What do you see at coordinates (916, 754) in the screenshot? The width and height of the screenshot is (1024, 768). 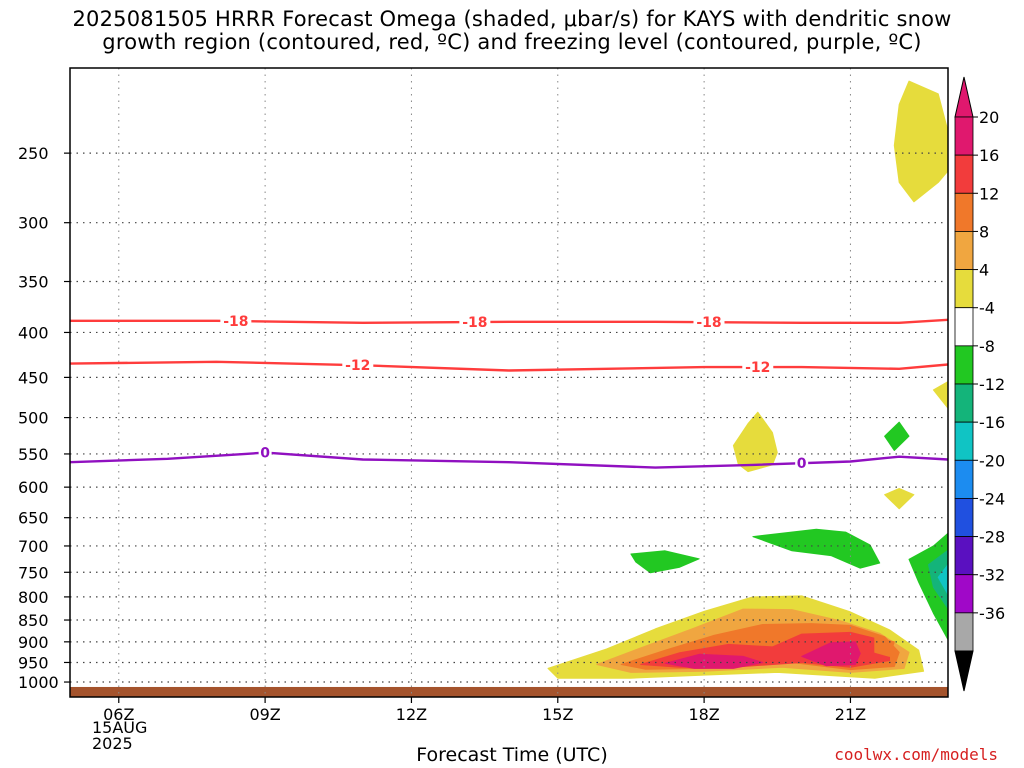 I see `site-credit: coolwx.com/models` at bounding box center [916, 754].